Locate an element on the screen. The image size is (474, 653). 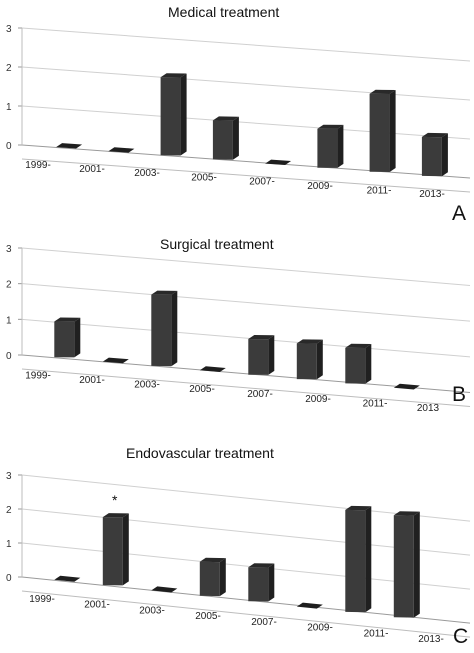
x-tick-label: 2013 is located at coordinates (428, 408).